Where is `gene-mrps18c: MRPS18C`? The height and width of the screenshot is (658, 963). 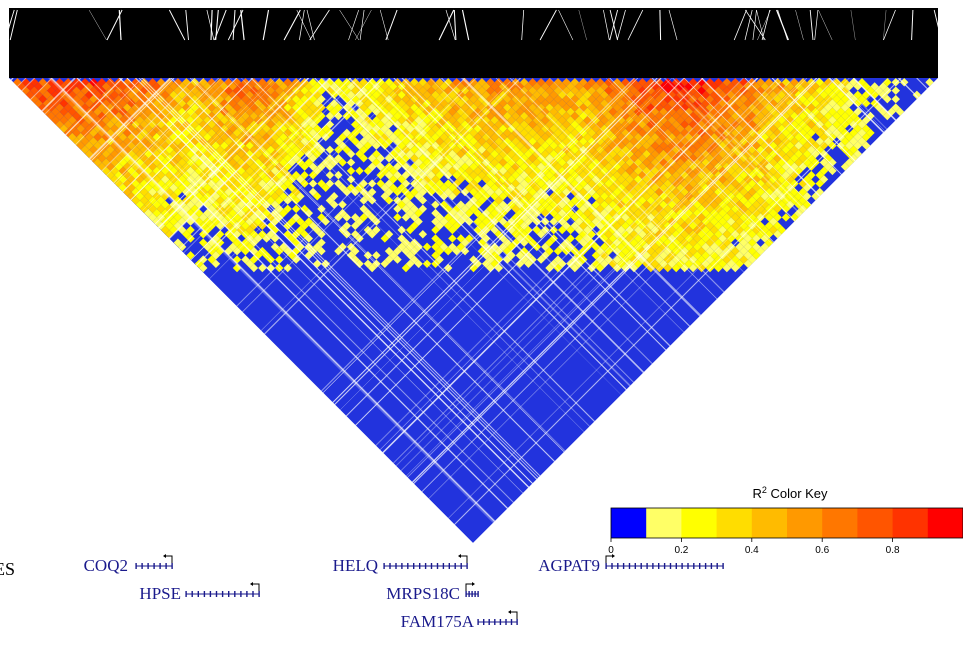 gene-mrps18c: MRPS18C is located at coordinates (432, 592).